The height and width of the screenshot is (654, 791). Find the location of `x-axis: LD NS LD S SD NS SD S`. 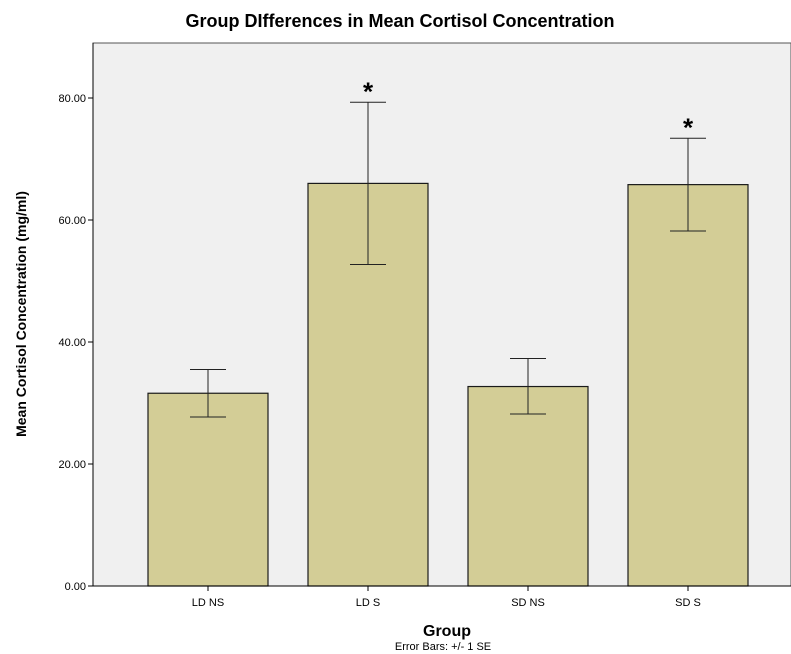

x-axis: LD NS LD S SD NS SD S is located at coordinates (442, 597).